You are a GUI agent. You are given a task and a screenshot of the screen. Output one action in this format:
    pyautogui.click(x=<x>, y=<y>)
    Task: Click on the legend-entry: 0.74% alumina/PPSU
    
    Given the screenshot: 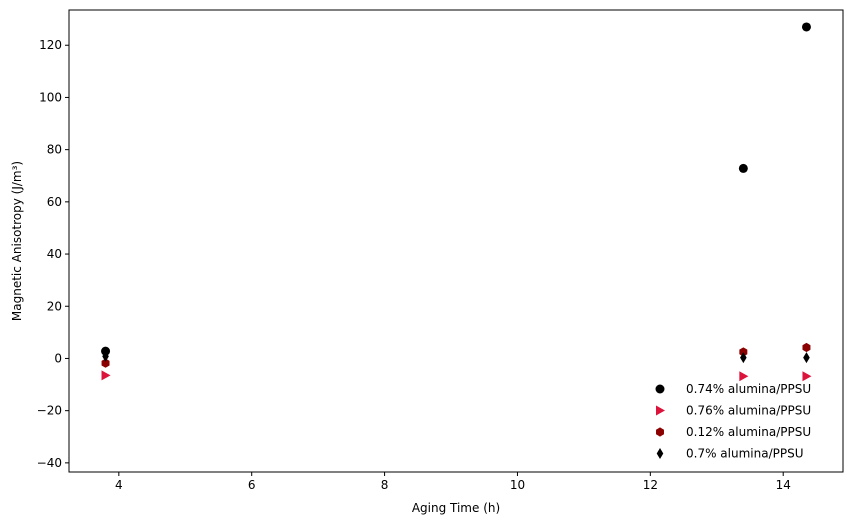 What is the action you would take?
    pyautogui.click(x=733, y=389)
    